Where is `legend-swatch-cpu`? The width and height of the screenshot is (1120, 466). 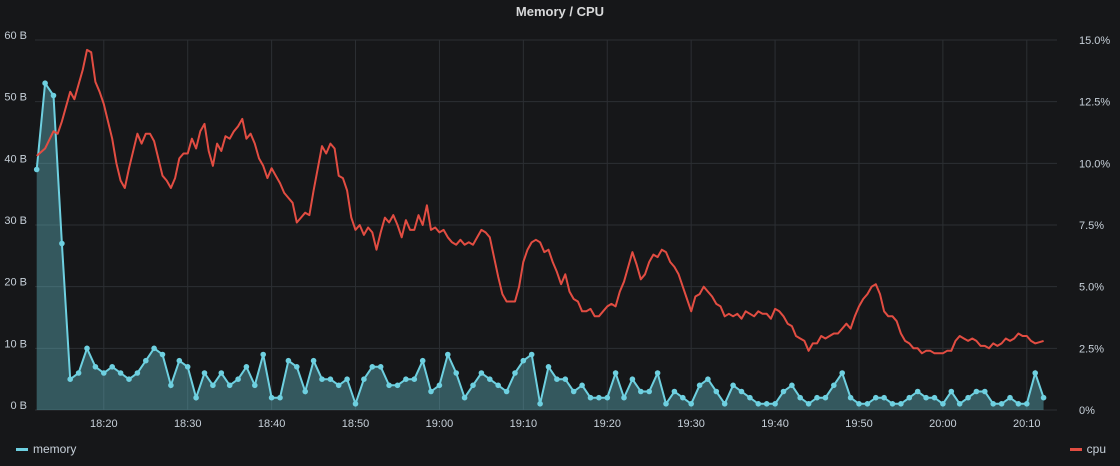
legend-swatch-cpu is located at coordinates (1075, 449).